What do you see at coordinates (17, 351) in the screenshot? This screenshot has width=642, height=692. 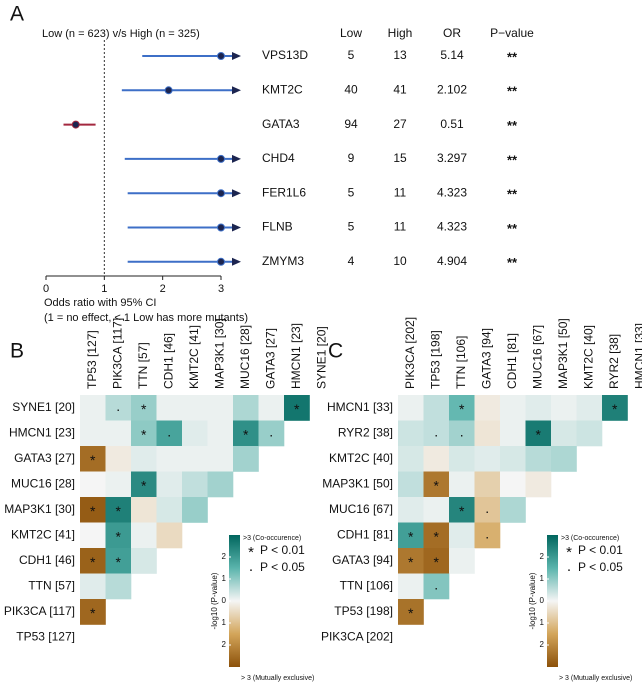 I see `panel-label: B` at bounding box center [17, 351].